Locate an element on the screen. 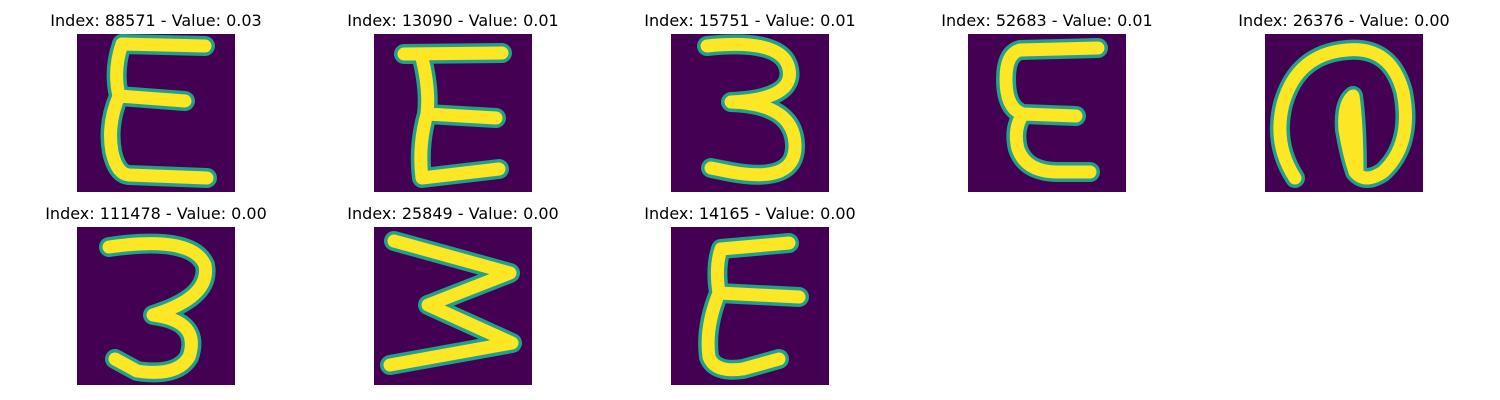 The height and width of the screenshot is (400, 1500). panel-title: Index: 26376 - Value: 0.00 is located at coordinates (1344, 20).